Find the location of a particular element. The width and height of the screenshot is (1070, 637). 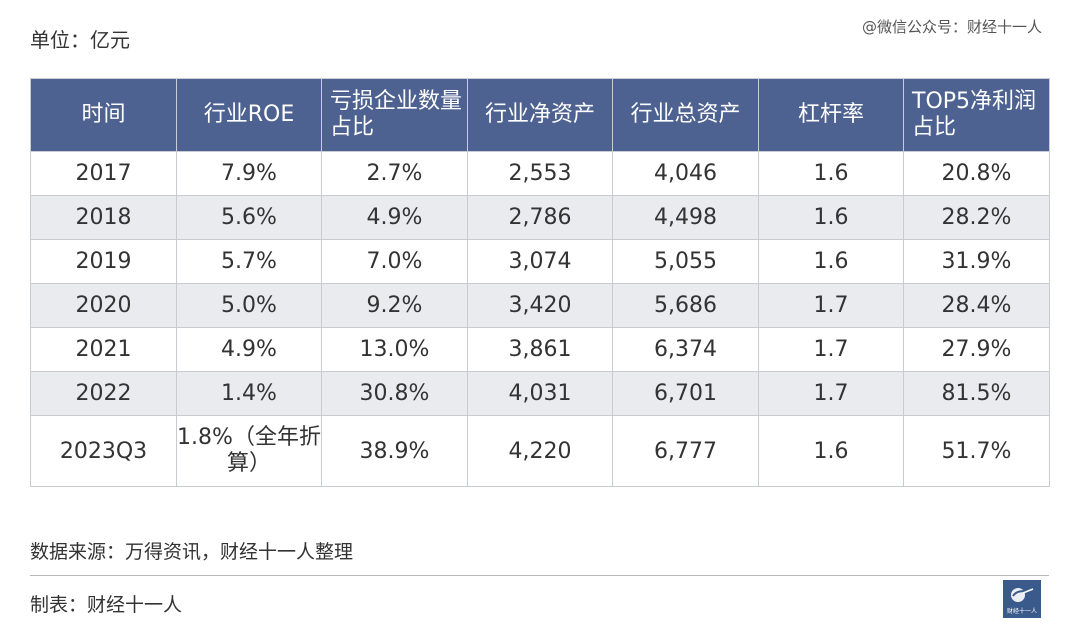

table-cell: 4,046 is located at coordinates (685, 173).